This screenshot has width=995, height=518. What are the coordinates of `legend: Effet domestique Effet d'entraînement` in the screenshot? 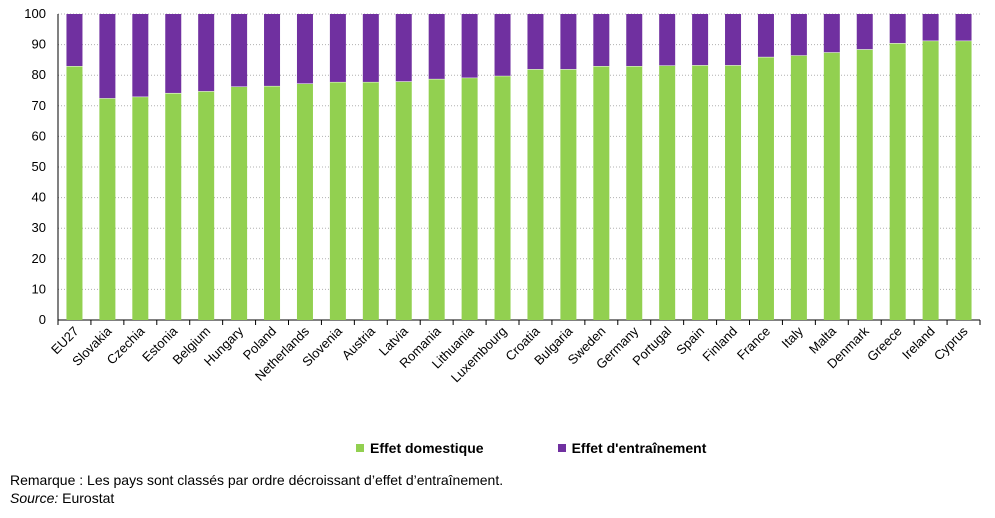 It's located at (568, 448).